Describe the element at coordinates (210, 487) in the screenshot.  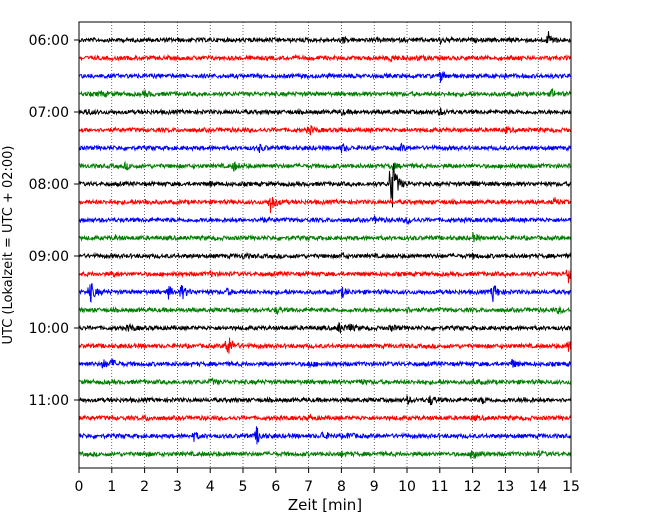
I see `x-tick-label: 4` at that location.